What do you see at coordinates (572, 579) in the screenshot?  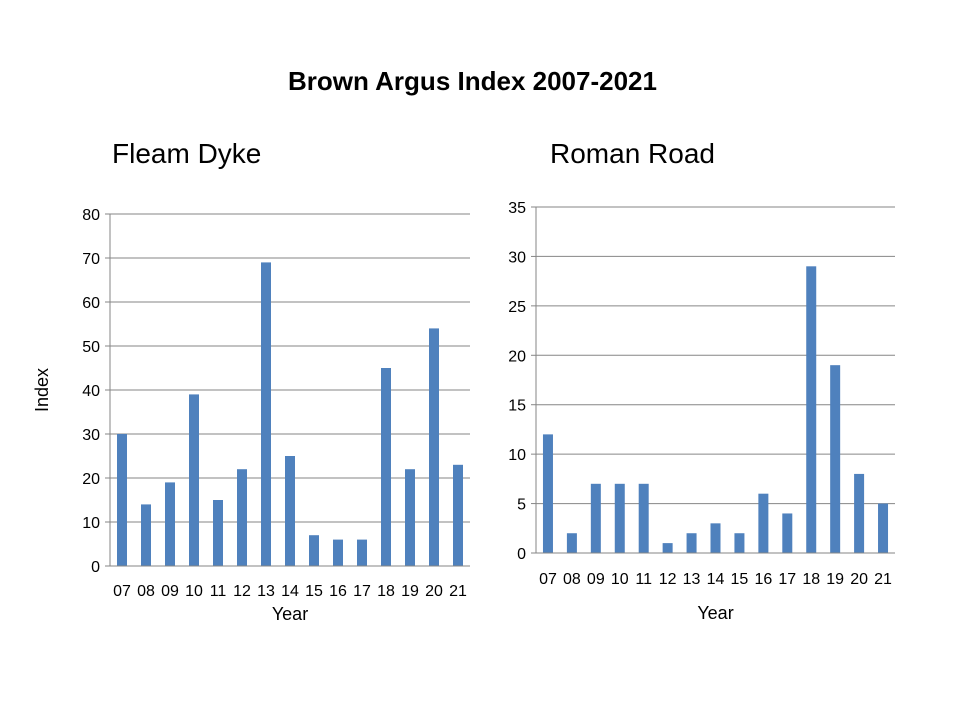 I see `roman-road-x-tick-label: 08` at bounding box center [572, 579].